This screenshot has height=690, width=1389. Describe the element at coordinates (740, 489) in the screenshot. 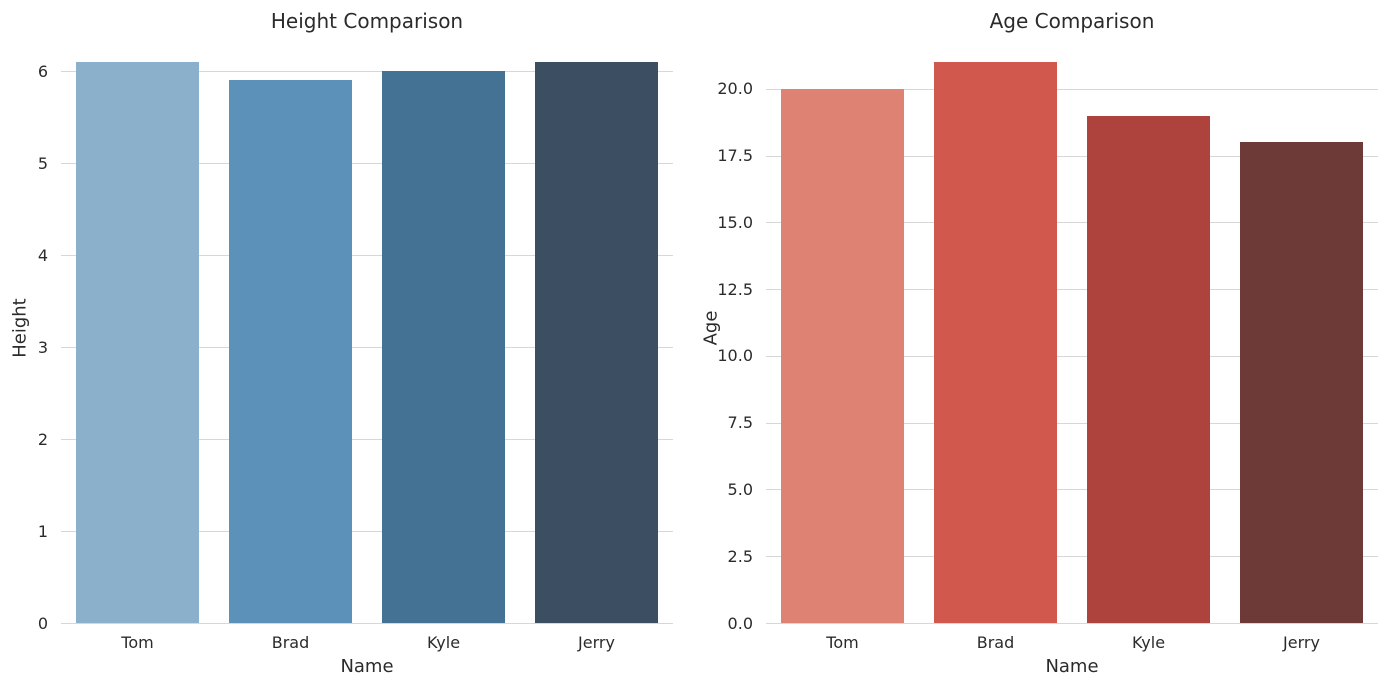

I see `y-tick-label: 5.0` at that location.